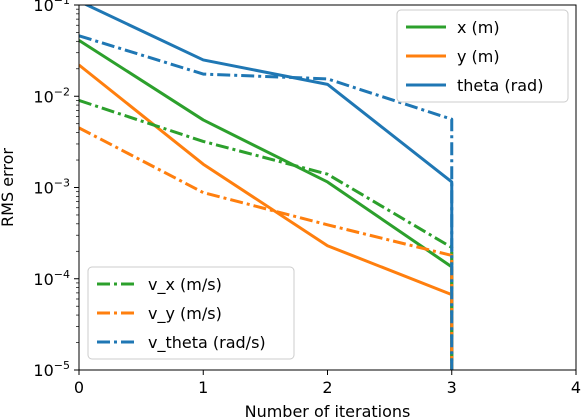 The width and height of the screenshot is (581, 419). What do you see at coordinates (500, 85) in the screenshot?
I see `legend-label-theta-rad: theta (rad)` at bounding box center [500, 85].